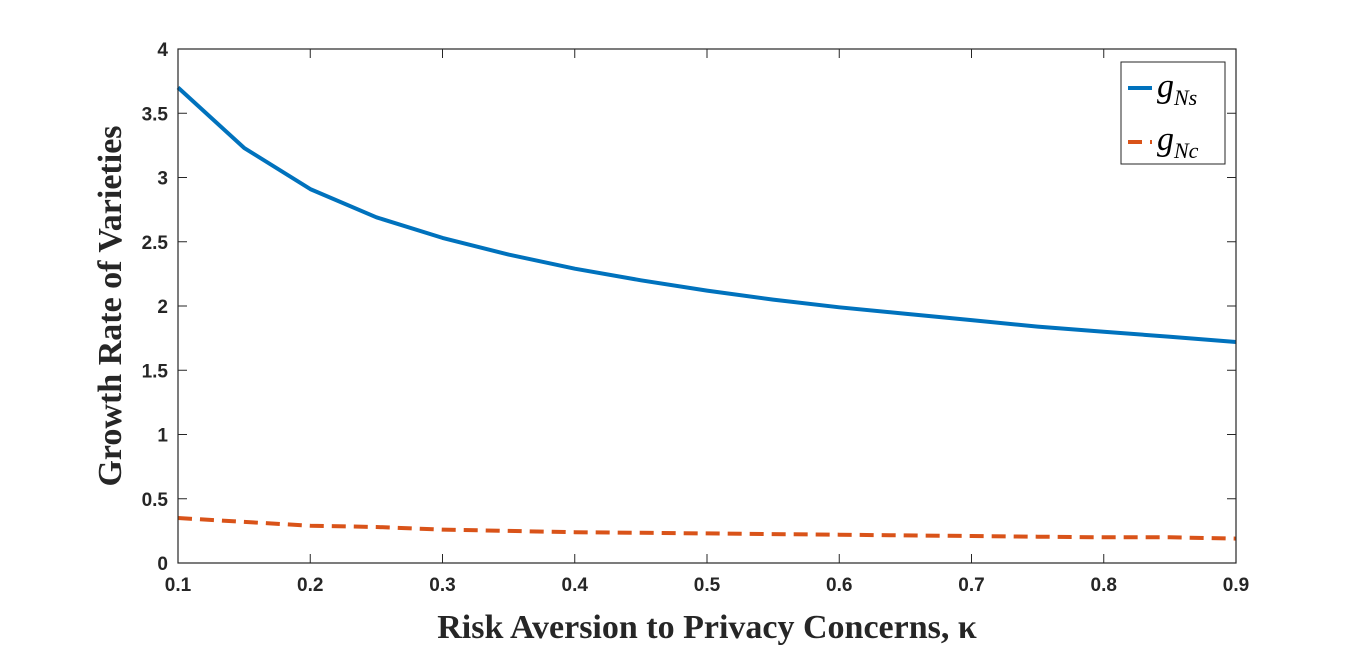  I want to click on y-tick-label: 2, so click(162, 307).